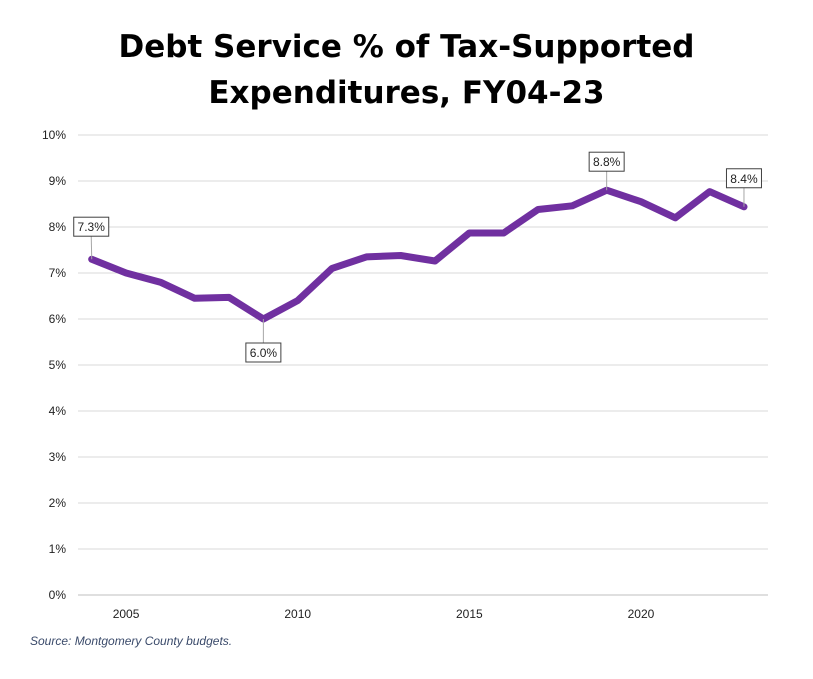 This screenshot has height=679, width=813. What do you see at coordinates (58, 595) in the screenshot?
I see `y-tick-label: 0%` at bounding box center [58, 595].